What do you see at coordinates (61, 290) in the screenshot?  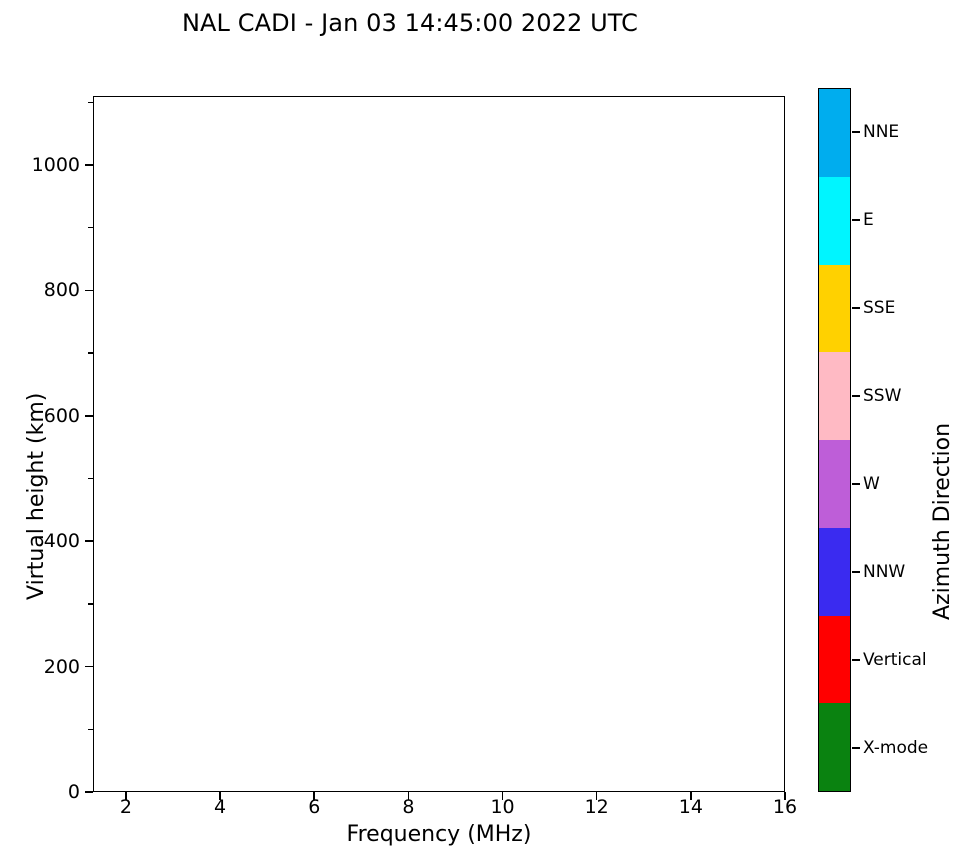 I see `y-tick-label: 800` at bounding box center [61, 290].